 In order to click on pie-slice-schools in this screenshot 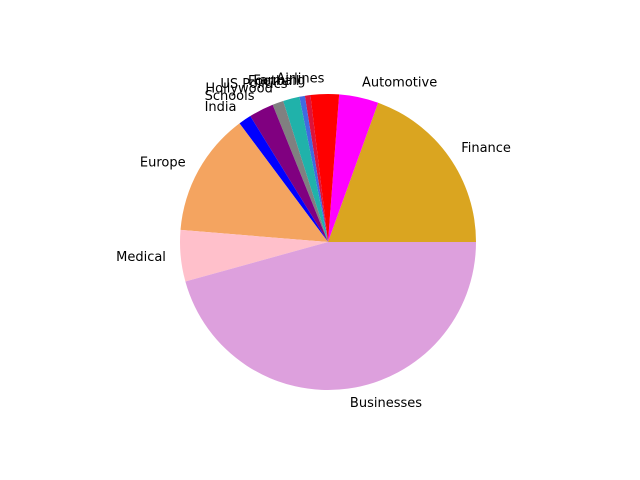, I will do `click(289, 173)`.